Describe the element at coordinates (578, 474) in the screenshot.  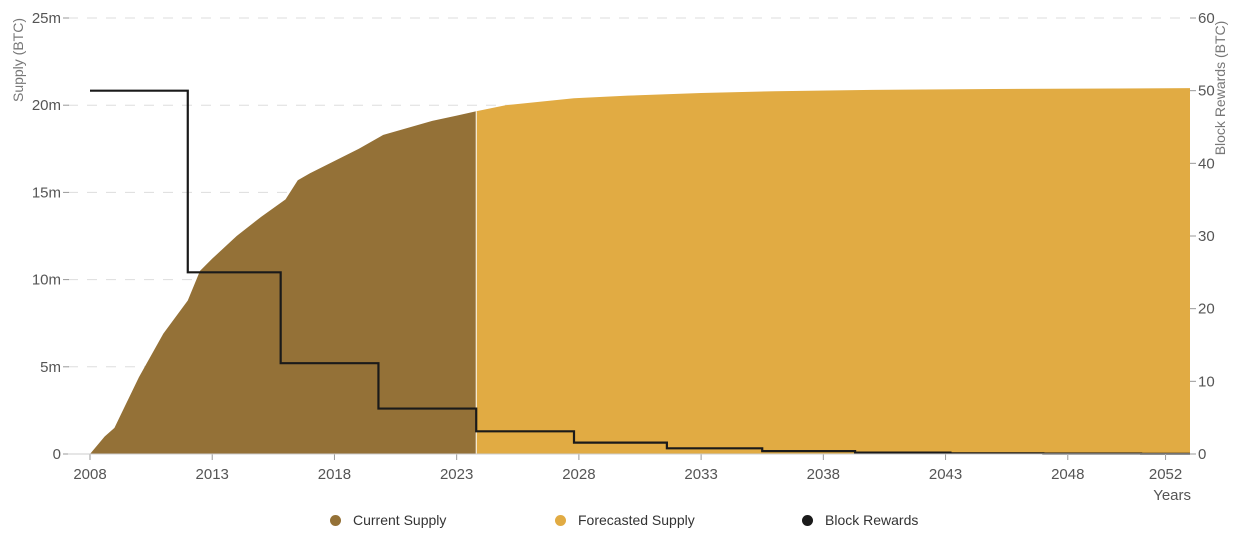
I see `x-tick-label: 2028` at that location.